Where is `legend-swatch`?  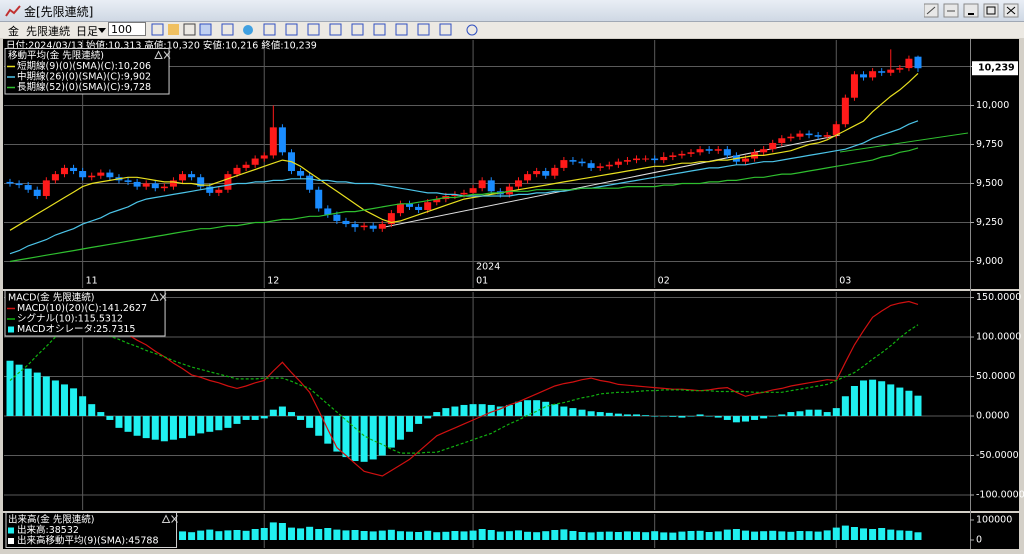 legend-swatch is located at coordinates (11, 329).